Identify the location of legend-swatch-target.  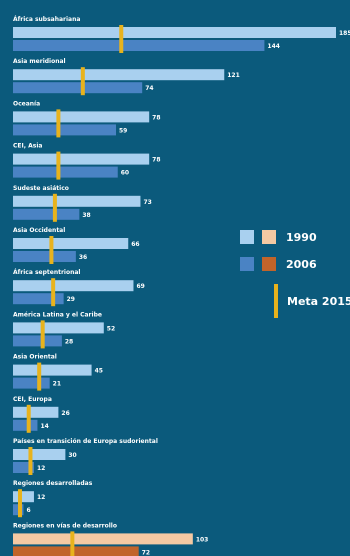
(276, 301).